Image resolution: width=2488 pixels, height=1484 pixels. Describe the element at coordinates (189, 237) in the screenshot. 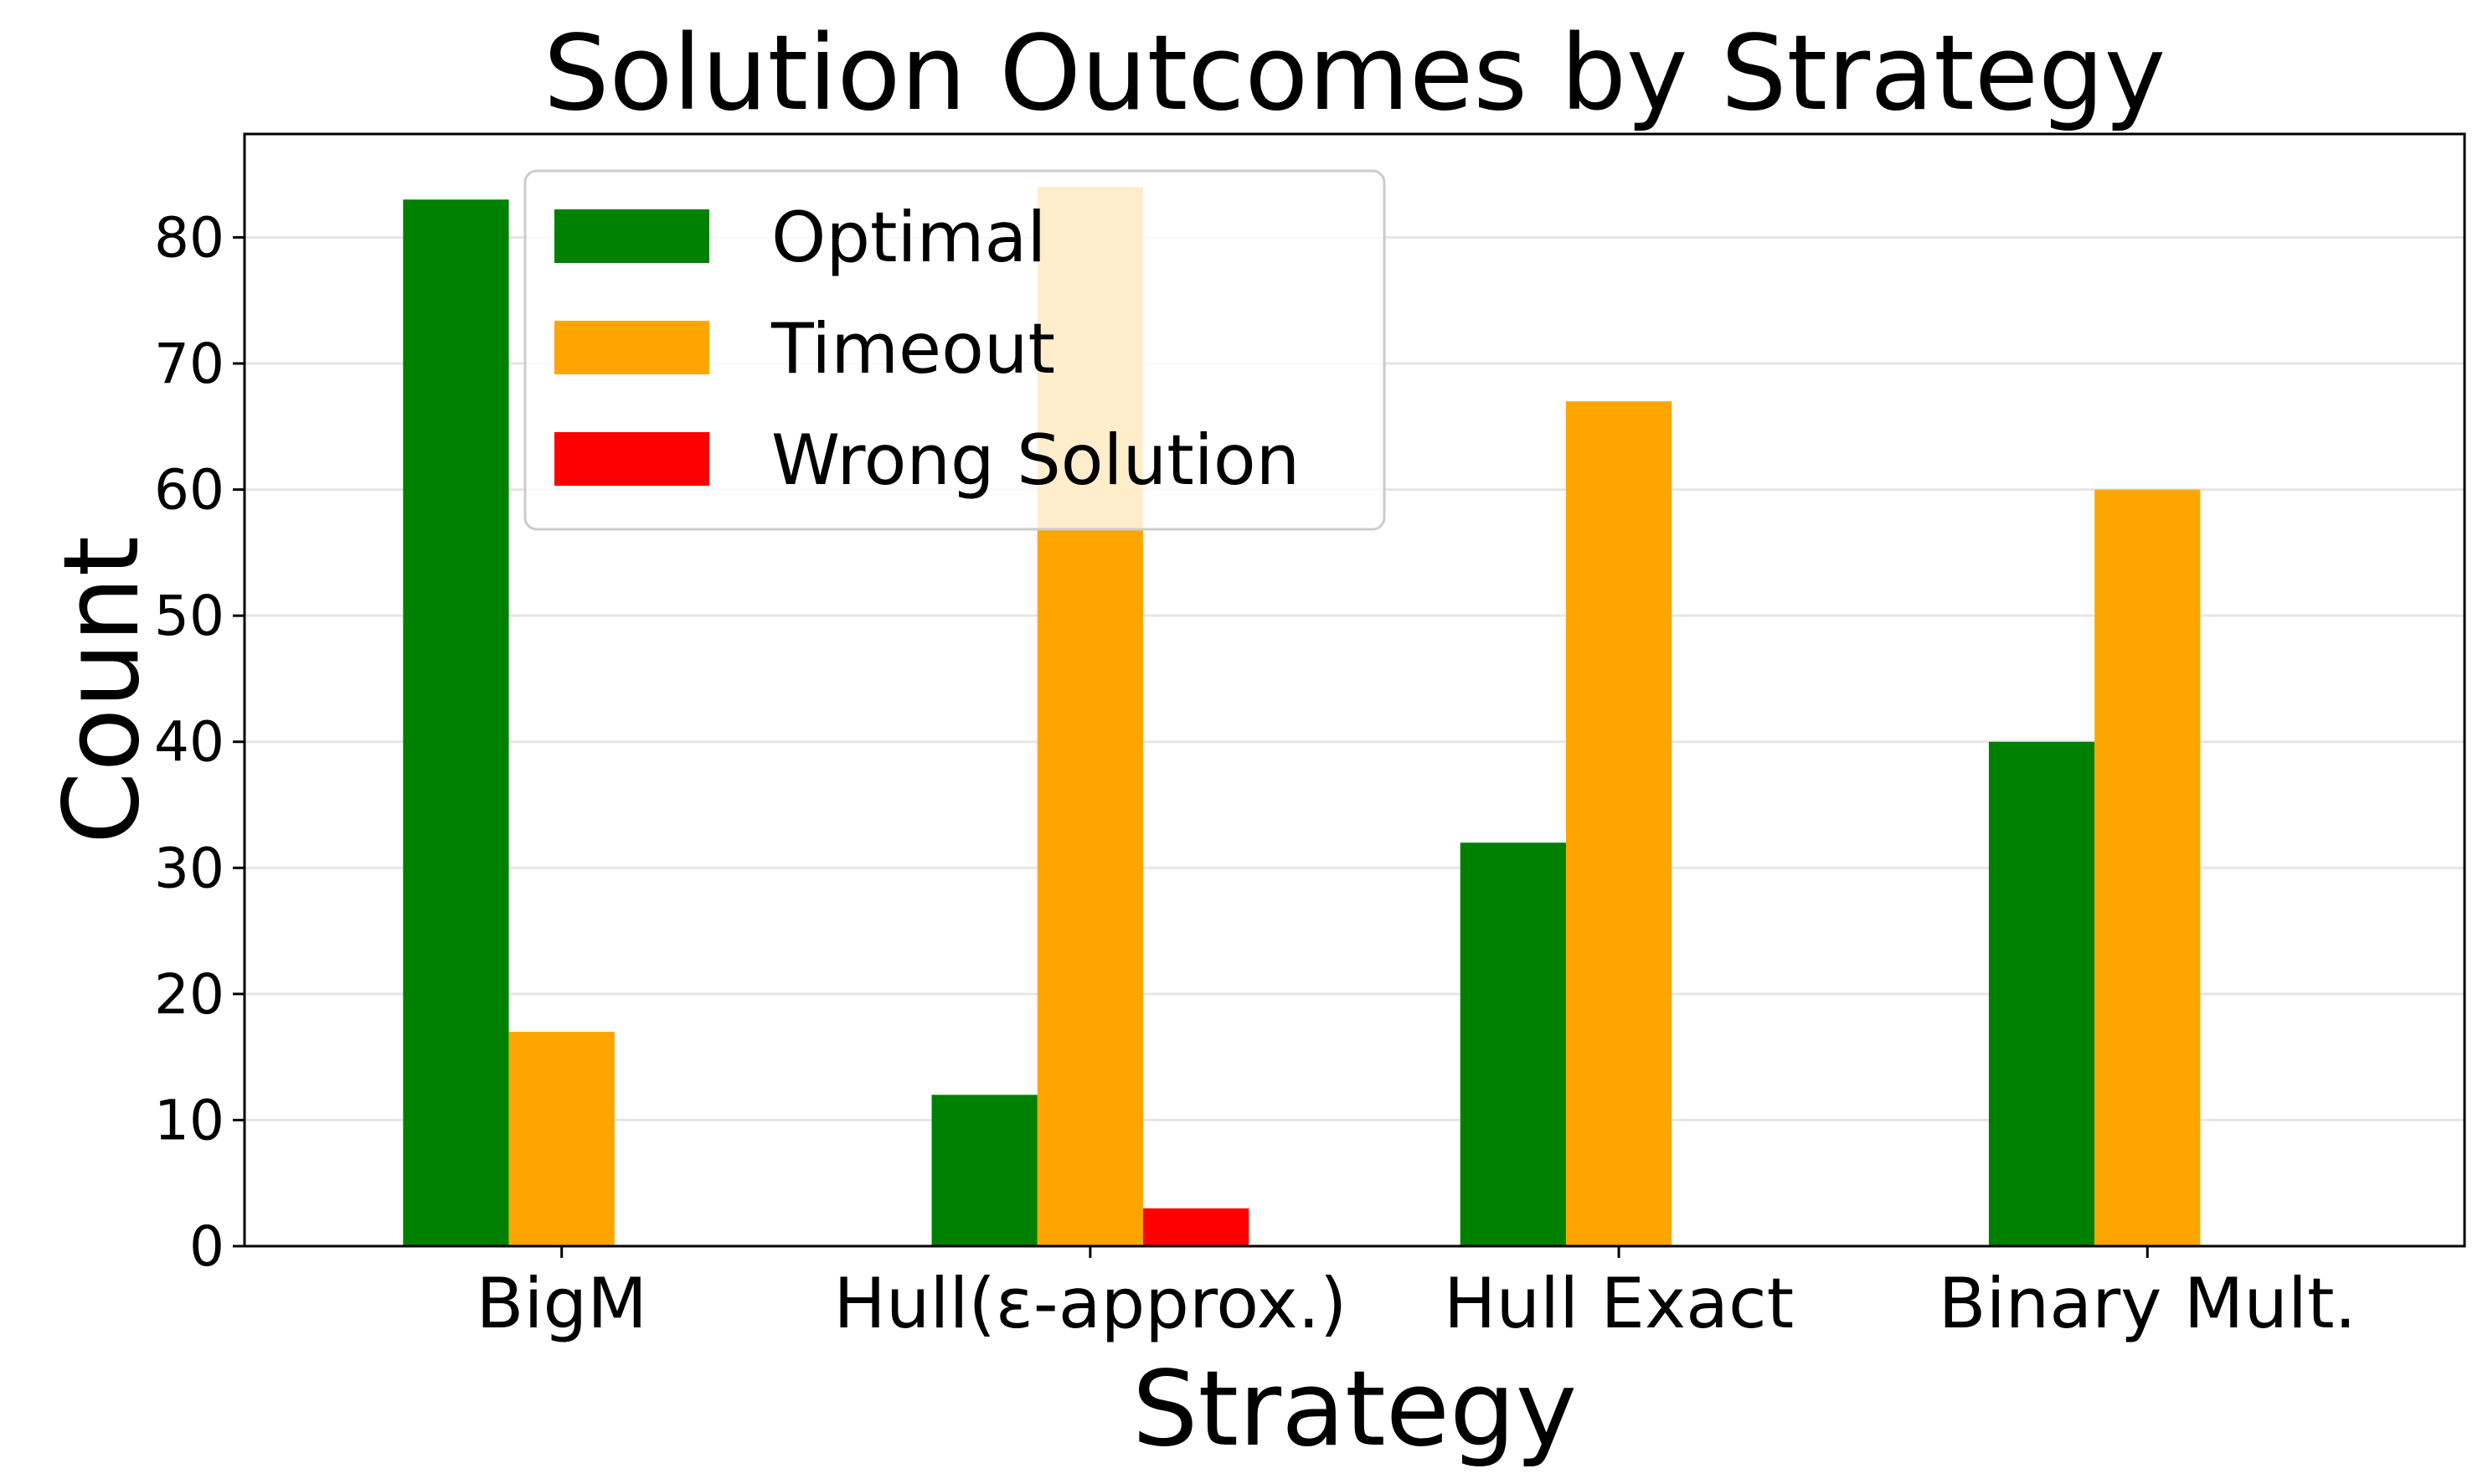

I see `y-tick-label: 80` at that location.